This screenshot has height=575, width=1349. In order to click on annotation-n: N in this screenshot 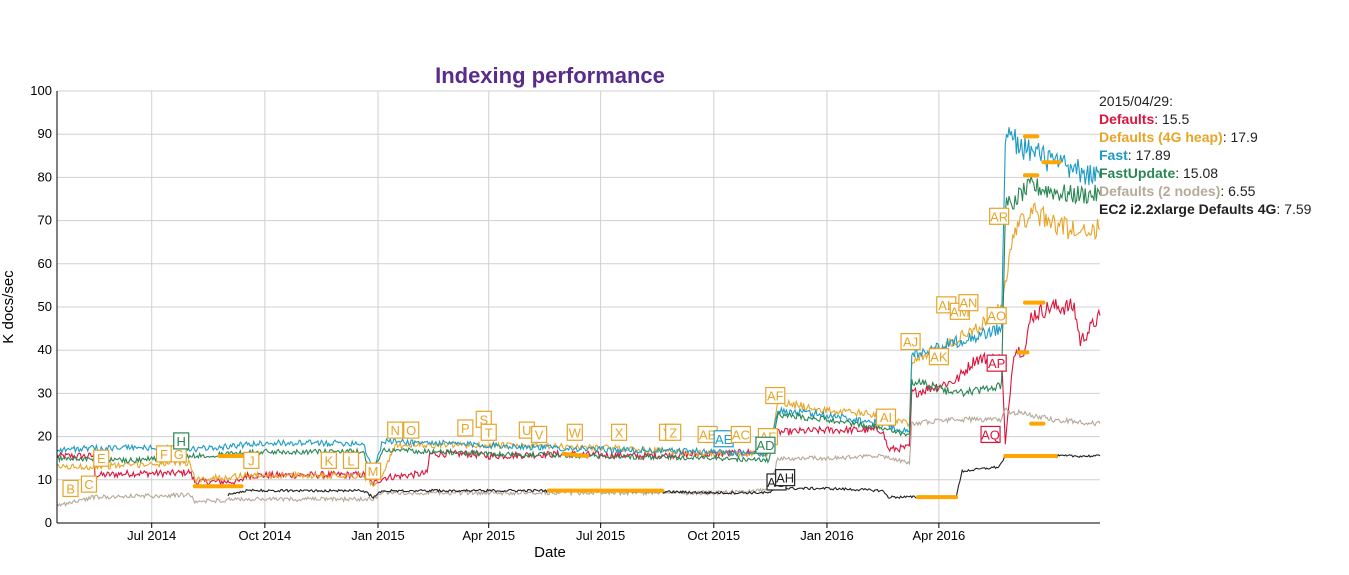, I will do `click(395, 430)`.